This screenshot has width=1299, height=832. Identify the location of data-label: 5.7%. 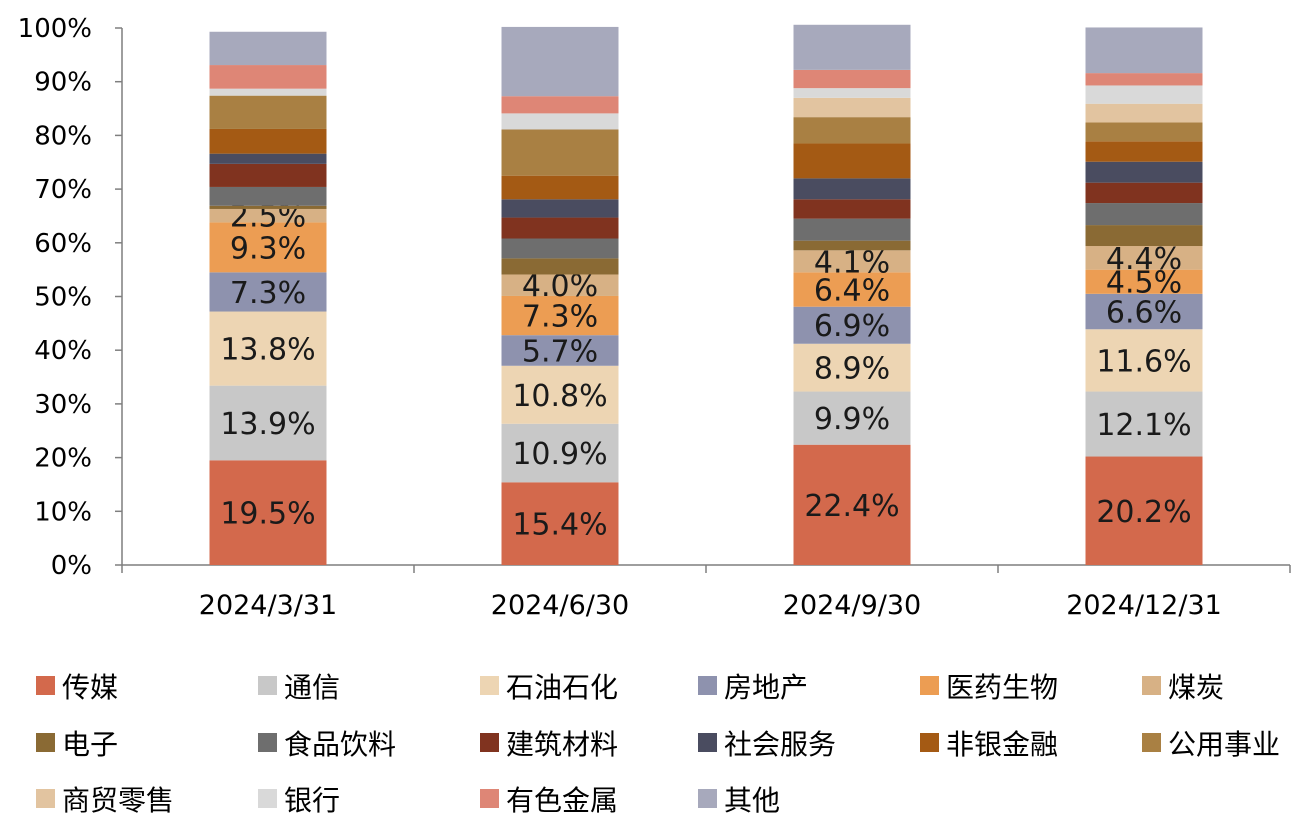
(560, 351).